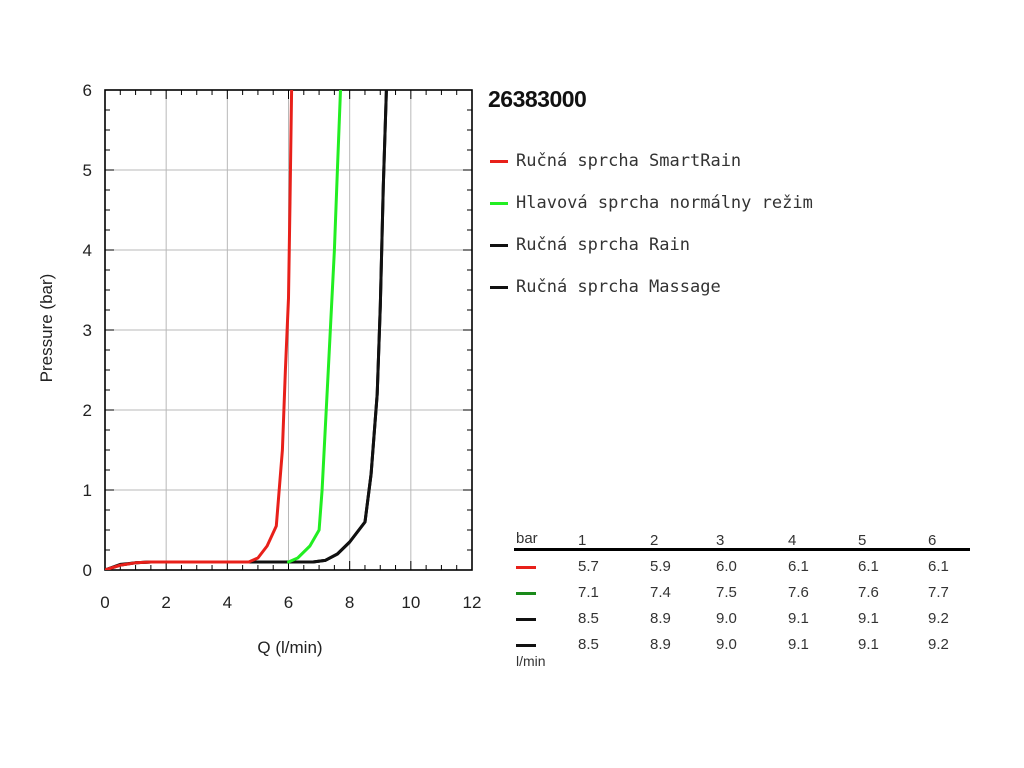 The image size is (1024, 768). I want to click on legend-label: Ručná sprcha SmartRain, so click(629, 161).